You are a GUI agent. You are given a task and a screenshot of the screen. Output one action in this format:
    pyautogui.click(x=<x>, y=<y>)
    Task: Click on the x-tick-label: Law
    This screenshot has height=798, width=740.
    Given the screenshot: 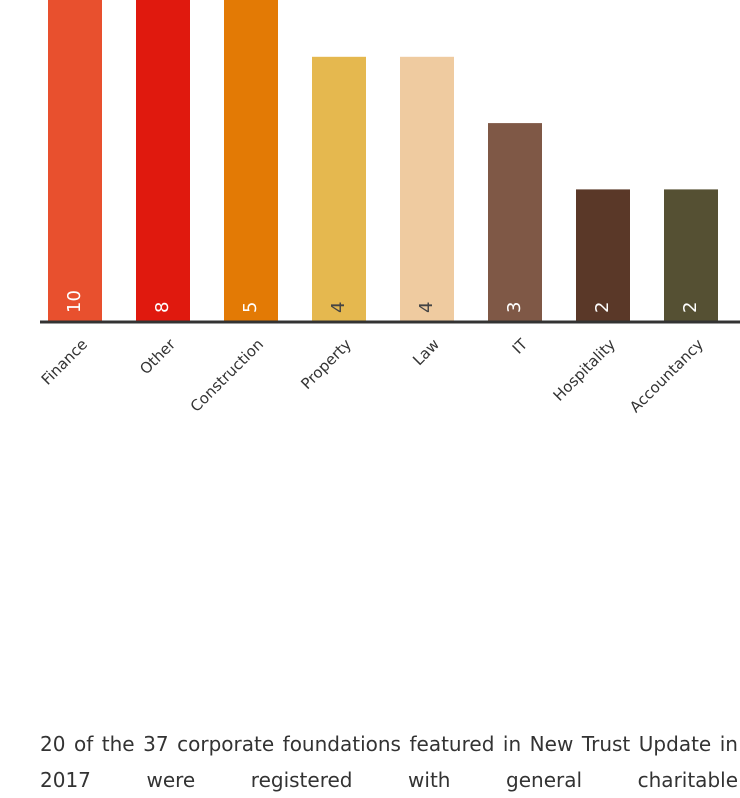 What is the action you would take?
    pyautogui.click(x=426, y=352)
    